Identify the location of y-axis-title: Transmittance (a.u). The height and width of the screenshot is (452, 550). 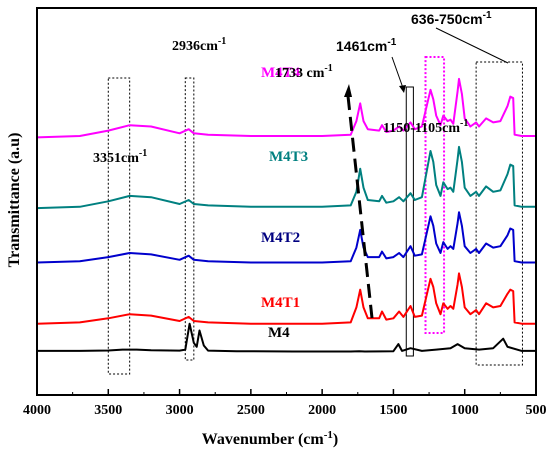
(14, 200).